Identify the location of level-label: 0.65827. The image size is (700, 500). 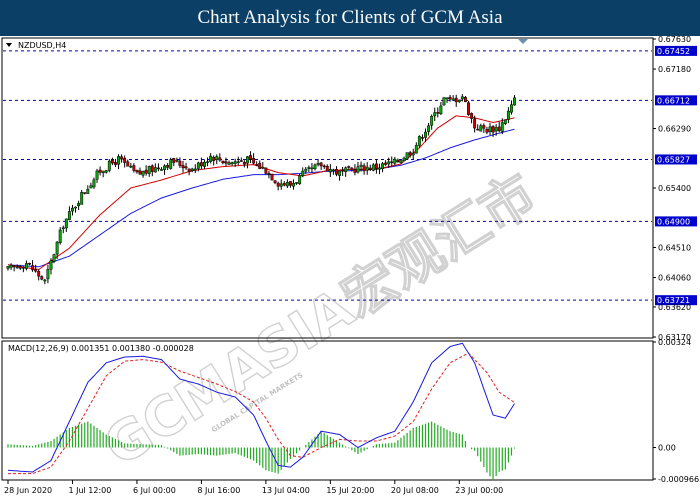
(673, 159).